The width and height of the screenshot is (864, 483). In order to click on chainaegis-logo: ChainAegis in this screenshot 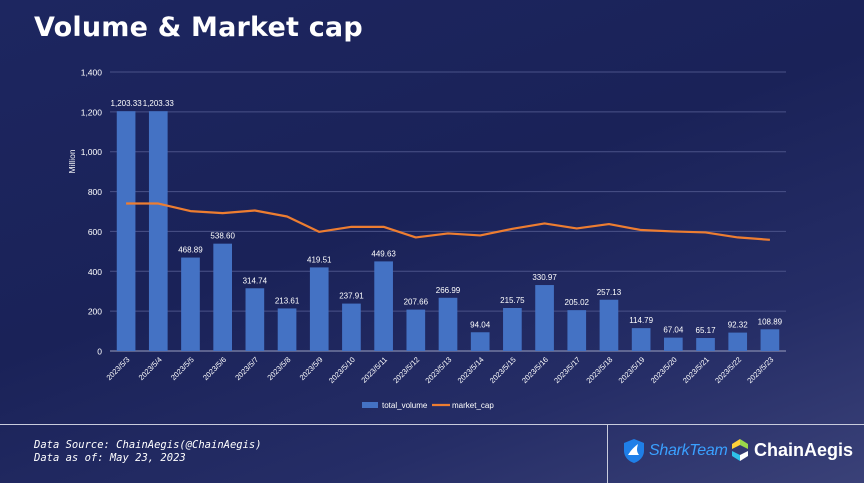, I will do `click(791, 450)`.